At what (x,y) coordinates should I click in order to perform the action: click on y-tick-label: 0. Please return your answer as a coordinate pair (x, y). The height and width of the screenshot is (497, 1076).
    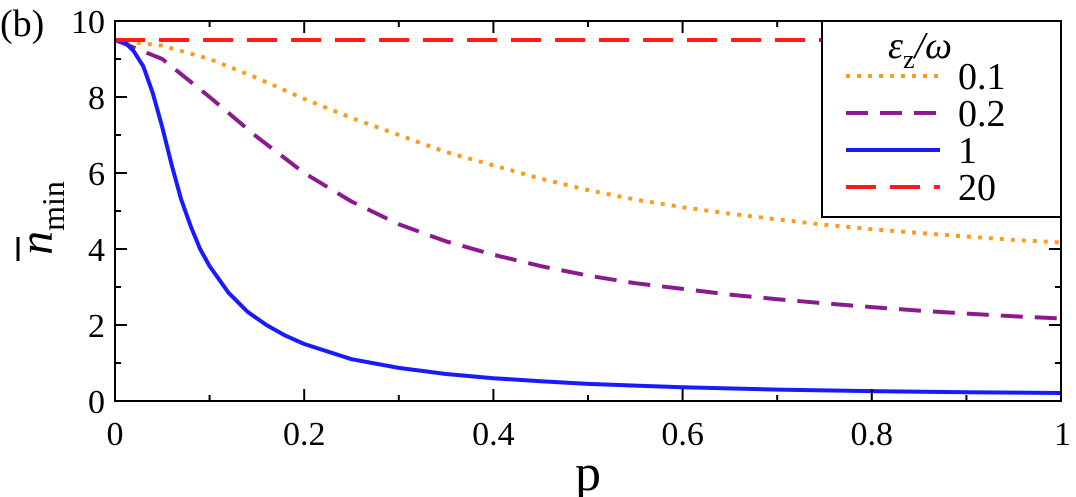
    Looking at the image, I should click on (96, 402).